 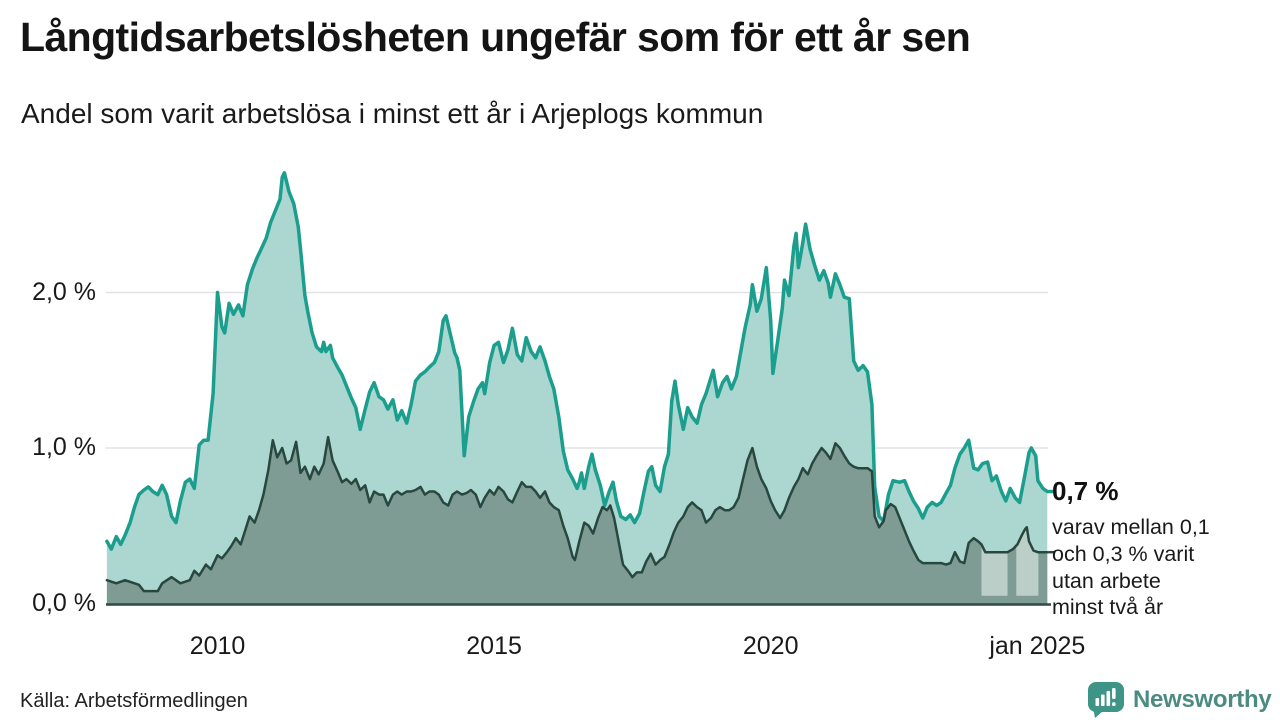 What do you see at coordinates (134, 701) in the screenshot?
I see `source-label: Källa: Arbetsförmedlingen` at bounding box center [134, 701].